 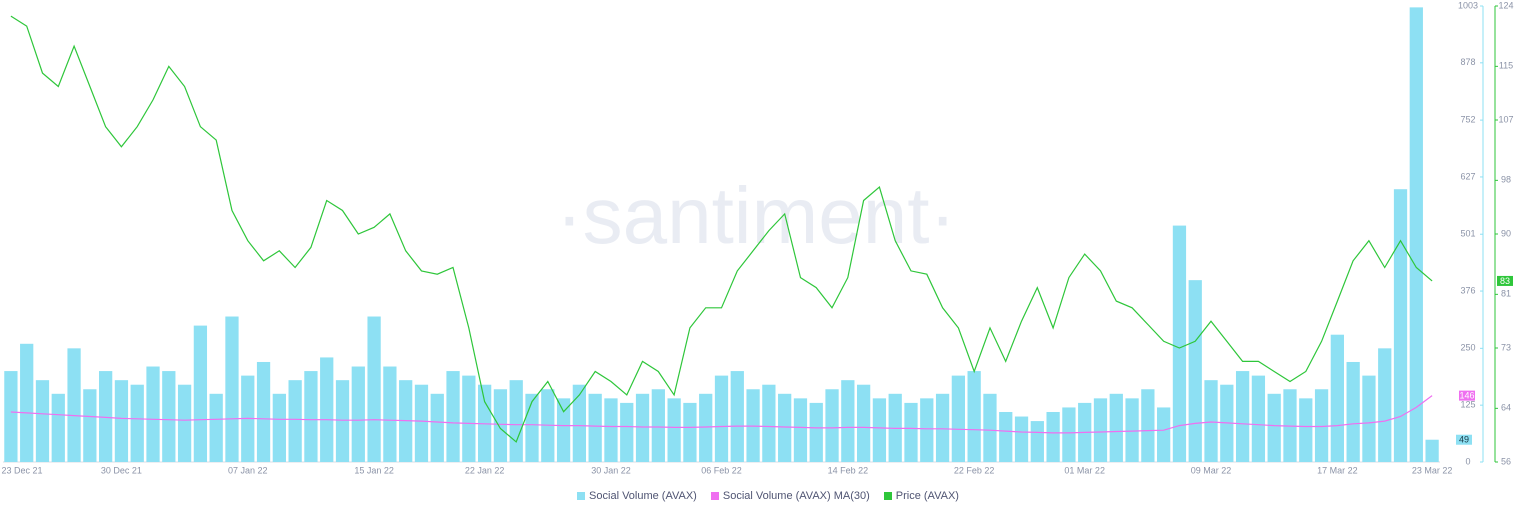 I want to click on y2-tick-label: 64, so click(x=1506, y=408).